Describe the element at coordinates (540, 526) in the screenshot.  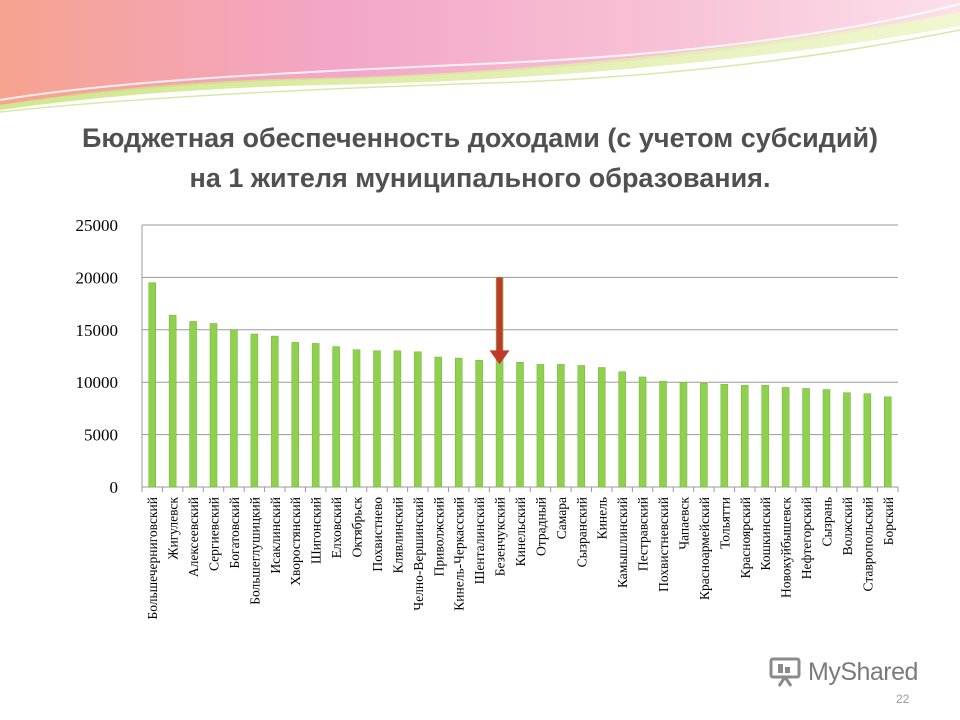
I see `x-tick-label: Отрадный` at that location.